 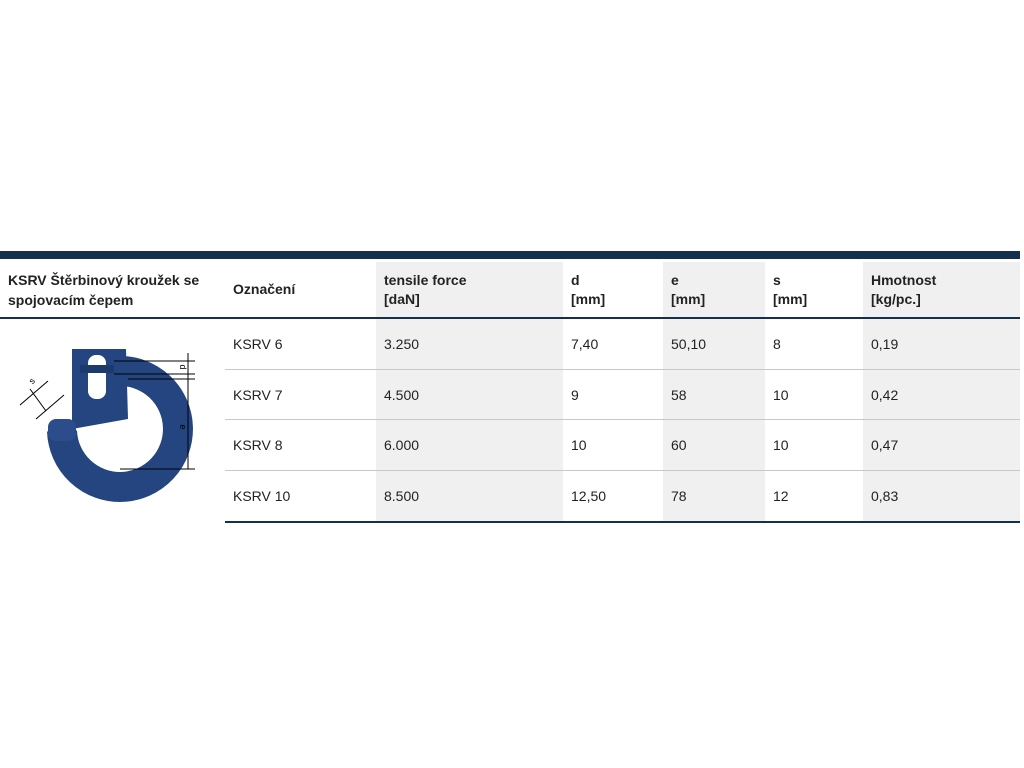 What do you see at coordinates (613, 344) in the screenshot?
I see `table-cell: 7,40` at bounding box center [613, 344].